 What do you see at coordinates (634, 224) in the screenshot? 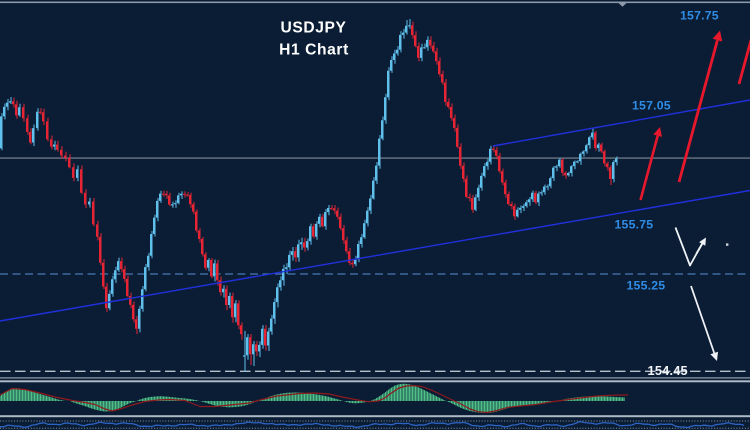
I see `svg-text: 155.75` at bounding box center [634, 224].